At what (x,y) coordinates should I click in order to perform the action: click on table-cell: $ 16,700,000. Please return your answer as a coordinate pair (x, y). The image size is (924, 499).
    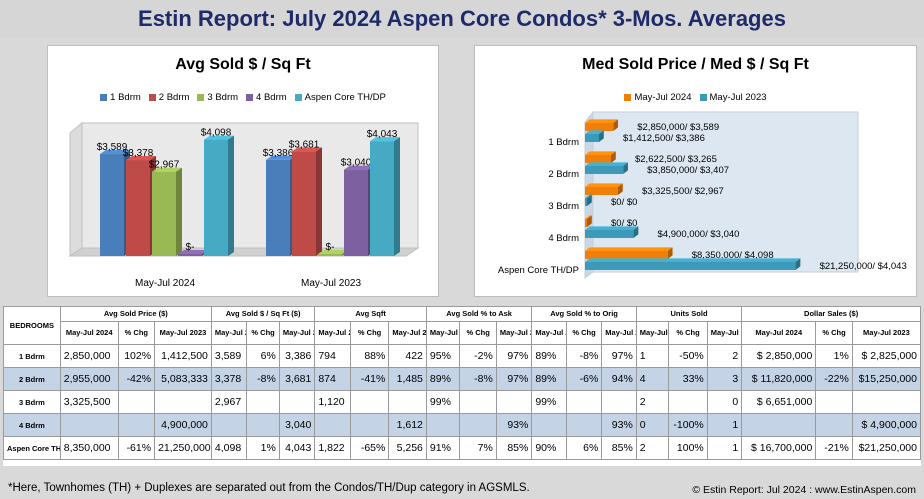
    Looking at the image, I should click on (779, 448).